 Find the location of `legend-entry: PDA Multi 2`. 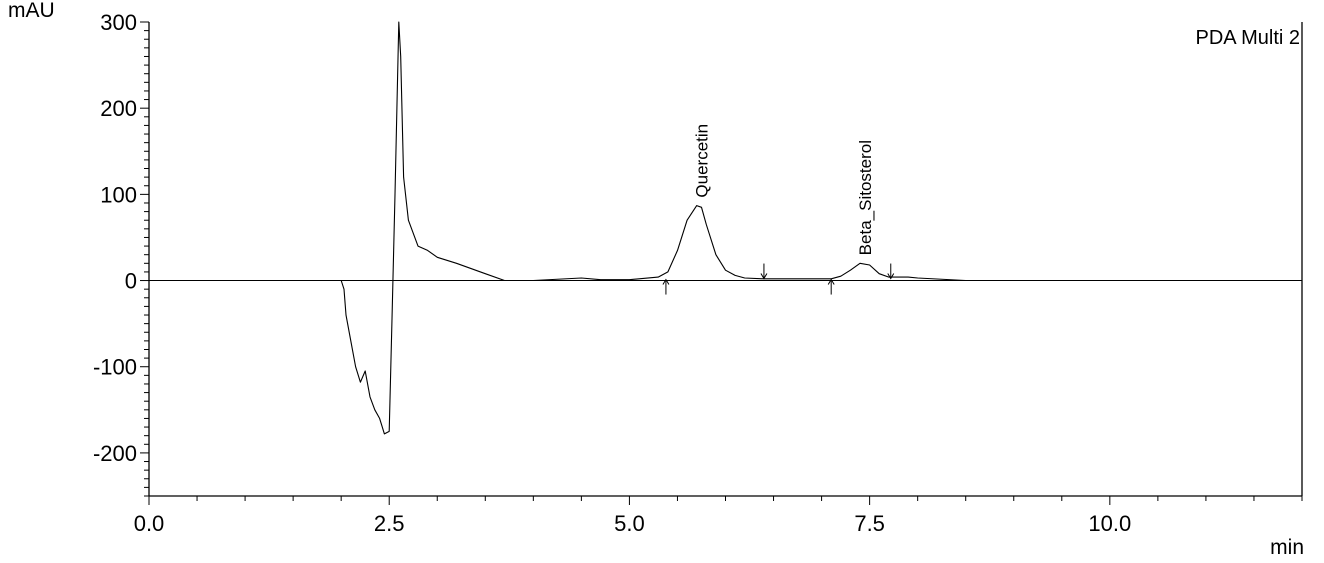

legend-entry: PDA Multi 2 is located at coordinates (1248, 38).